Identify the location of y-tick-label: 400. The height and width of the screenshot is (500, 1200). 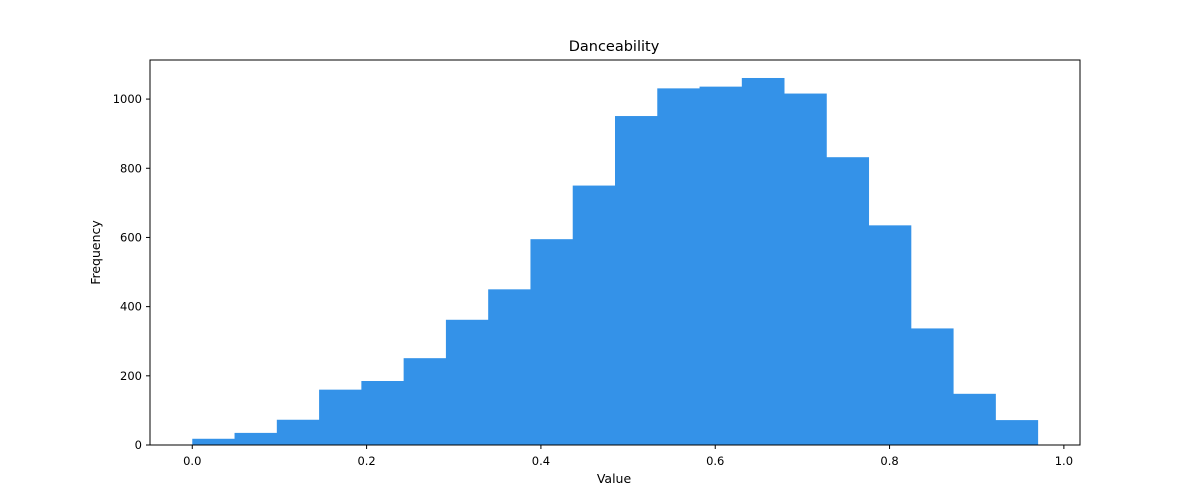
(131, 307).